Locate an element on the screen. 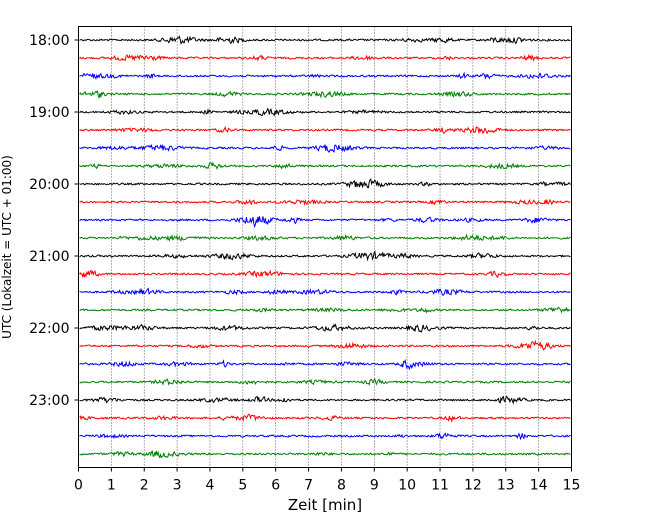 This screenshot has width=650, height=520. x-tick-label: 5 is located at coordinates (242, 486).